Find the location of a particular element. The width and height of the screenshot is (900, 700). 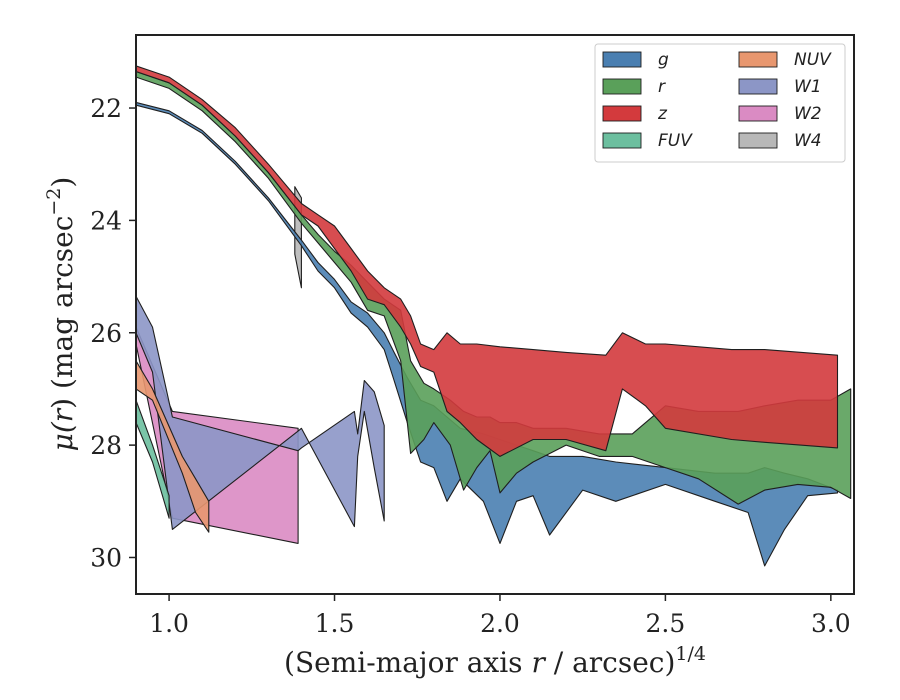

y-tick-label: 24 is located at coordinates (106, 220).